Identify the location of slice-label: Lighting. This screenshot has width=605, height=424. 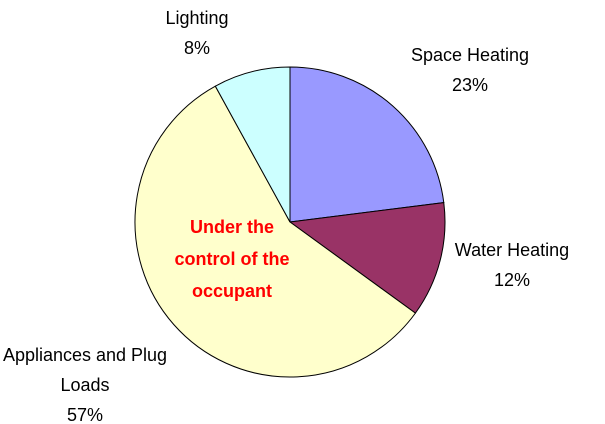
(197, 18).